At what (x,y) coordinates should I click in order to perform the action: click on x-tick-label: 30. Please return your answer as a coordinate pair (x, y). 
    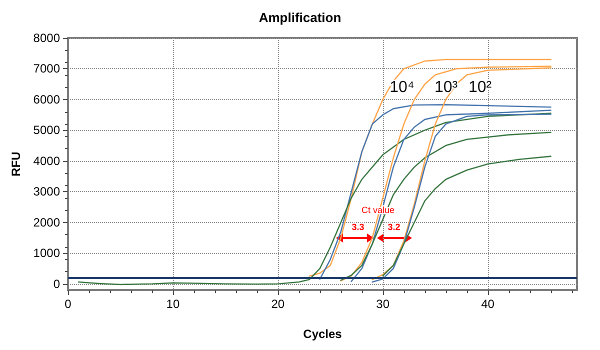
    Looking at the image, I should click on (383, 304).